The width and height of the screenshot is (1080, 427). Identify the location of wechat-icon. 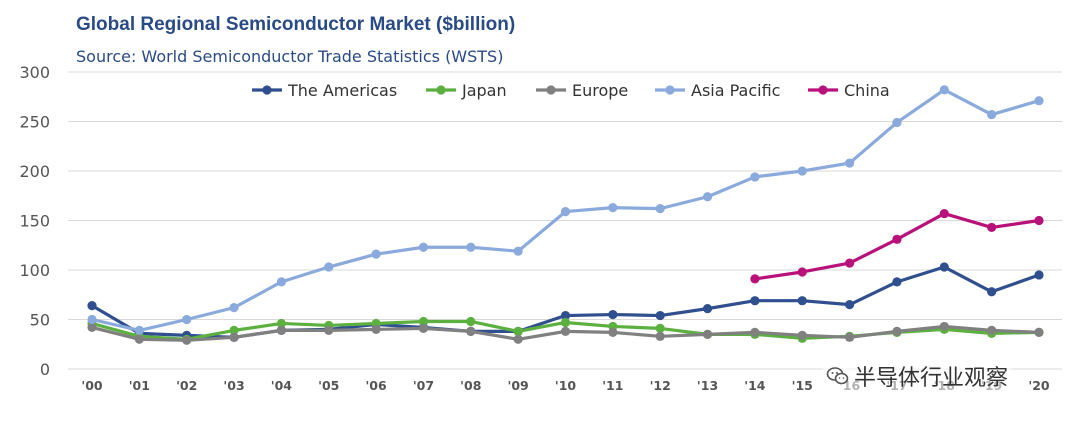
(837, 376).